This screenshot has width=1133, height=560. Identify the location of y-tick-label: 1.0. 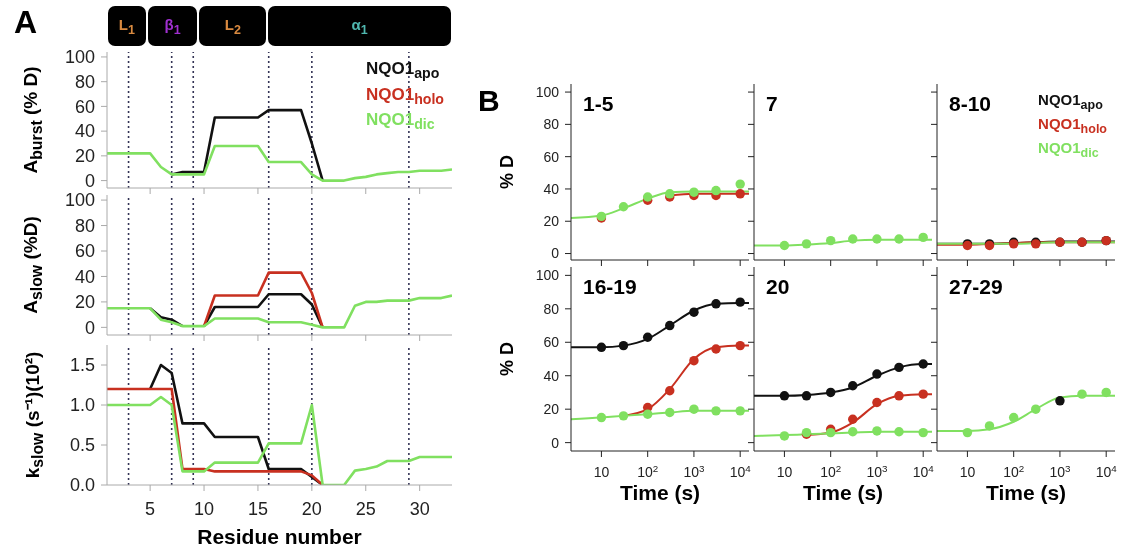
(82, 405).